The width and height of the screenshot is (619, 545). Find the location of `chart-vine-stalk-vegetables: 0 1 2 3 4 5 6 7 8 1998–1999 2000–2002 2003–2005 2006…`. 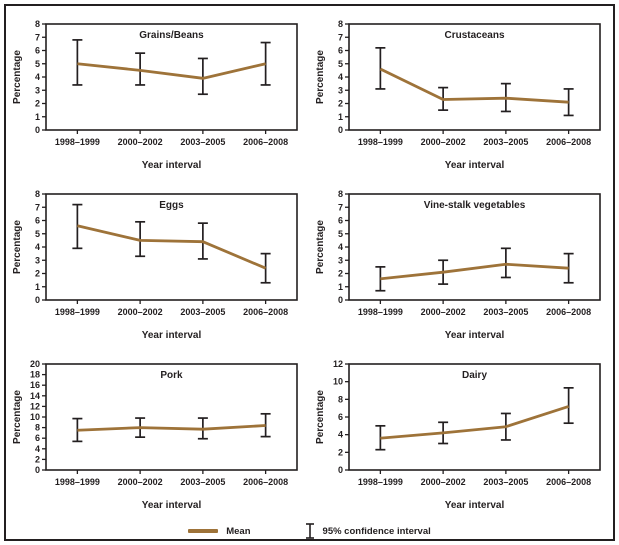

chart-vine-stalk-vegetables: 0 1 2 3 4 5 6 7 8 1998–1999 2000–2002 2003–2005 2006… is located at coordinates (458, 265).